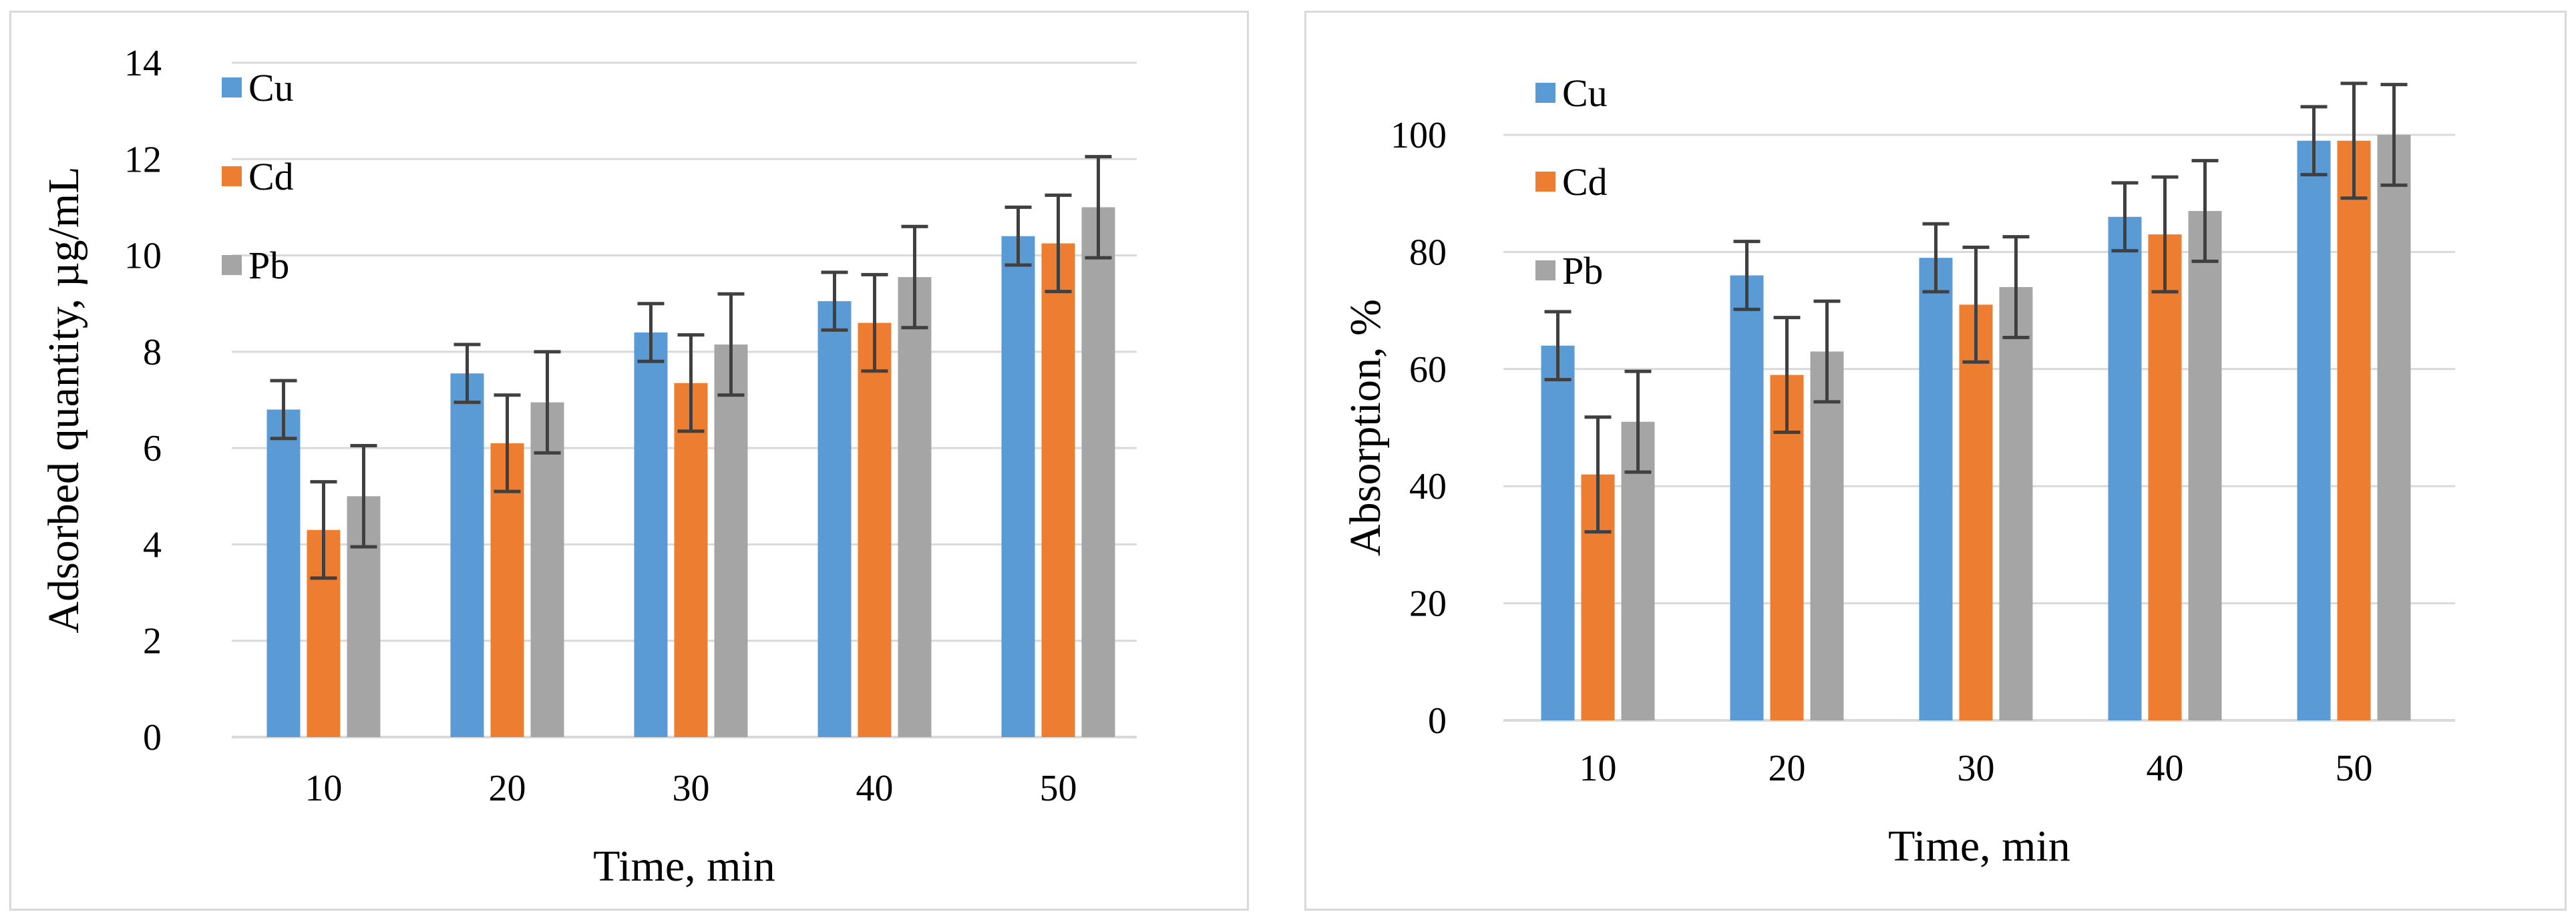  What do you see at coordinates (1428, 486) in the screenshot?
I see `y-tick-label: 40` at bounding box center [1428, 486].